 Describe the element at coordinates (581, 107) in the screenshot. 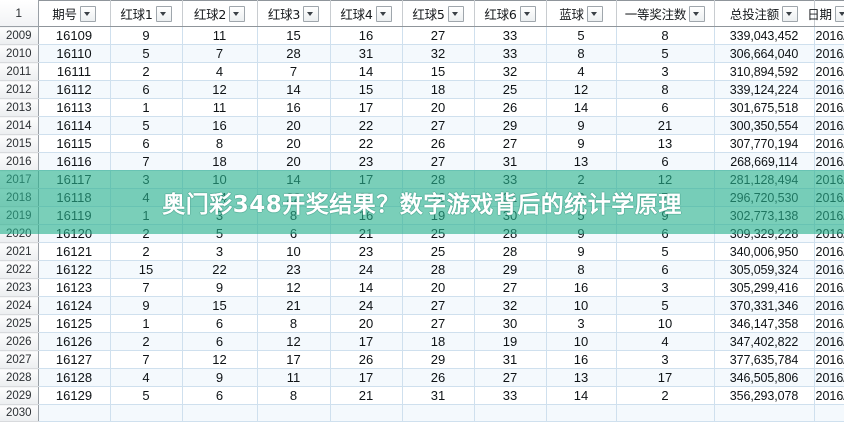

I see `cell-blue: 14` at that location.